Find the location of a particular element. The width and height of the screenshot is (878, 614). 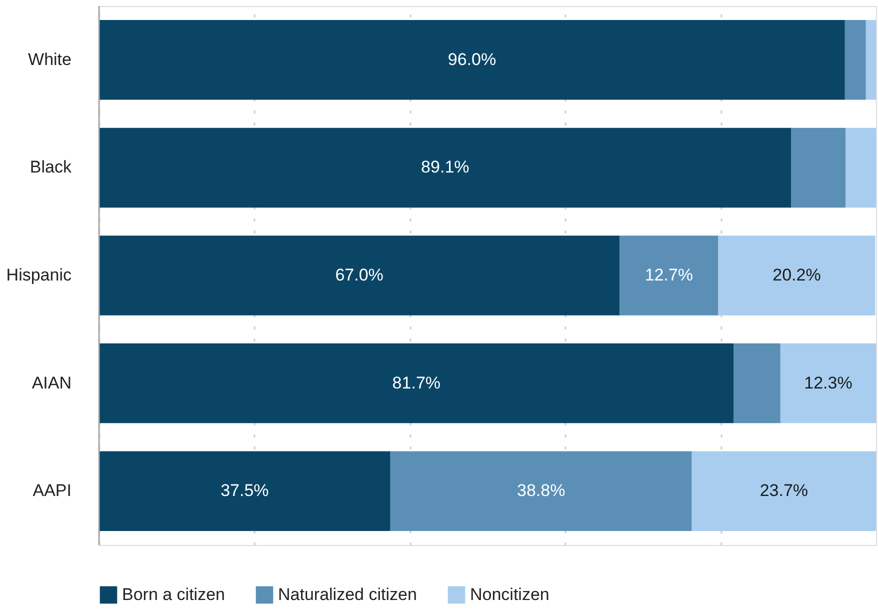

data-label: 89.1% is located at coordinates (445, 167).